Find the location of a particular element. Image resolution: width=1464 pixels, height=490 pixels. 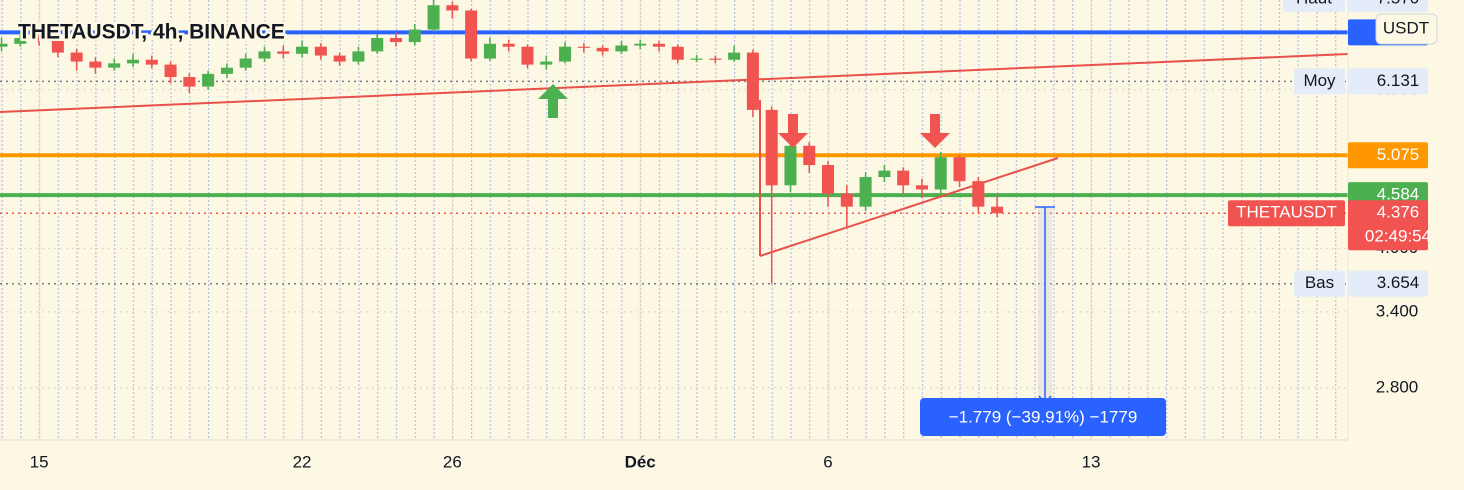

price-tag-label: 3.654 is located at coordinates (1398, 282).